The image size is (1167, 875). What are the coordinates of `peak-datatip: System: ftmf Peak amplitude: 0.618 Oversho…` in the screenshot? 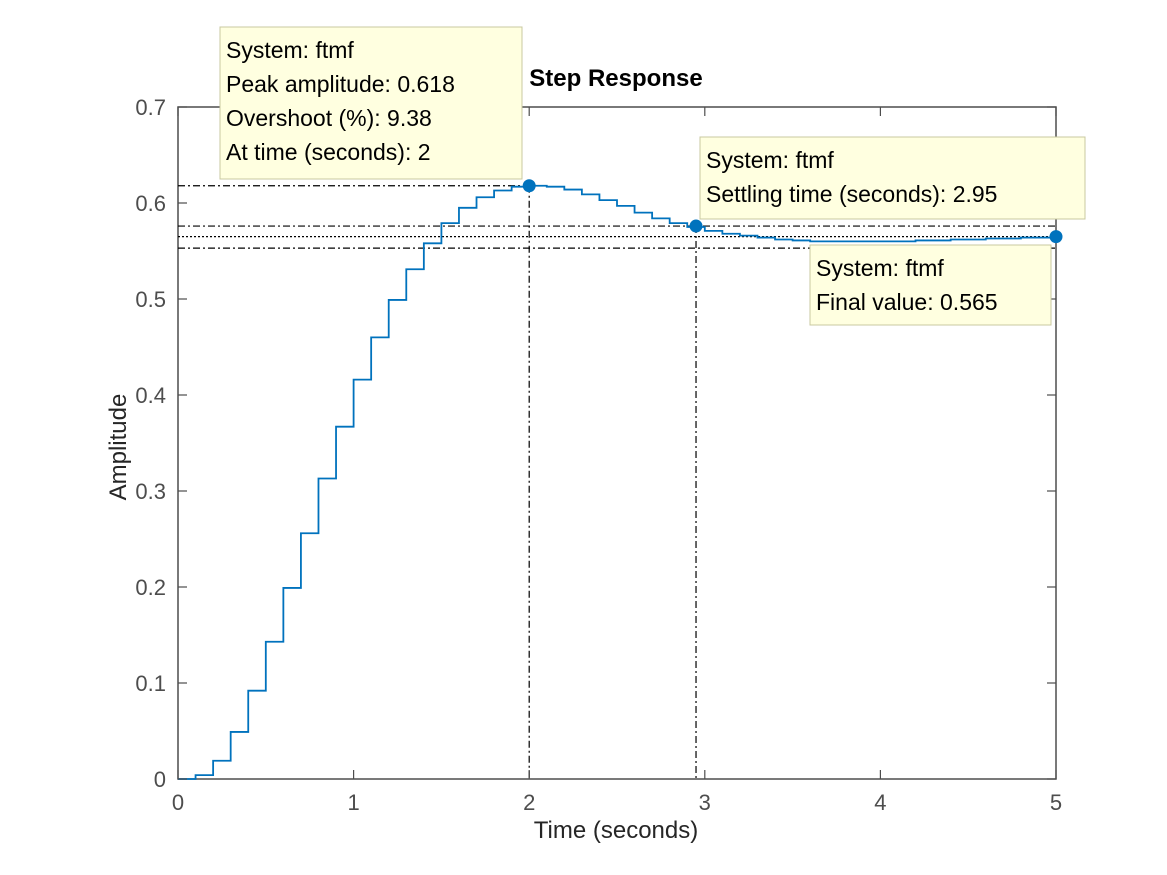 It's located at (371, 103).